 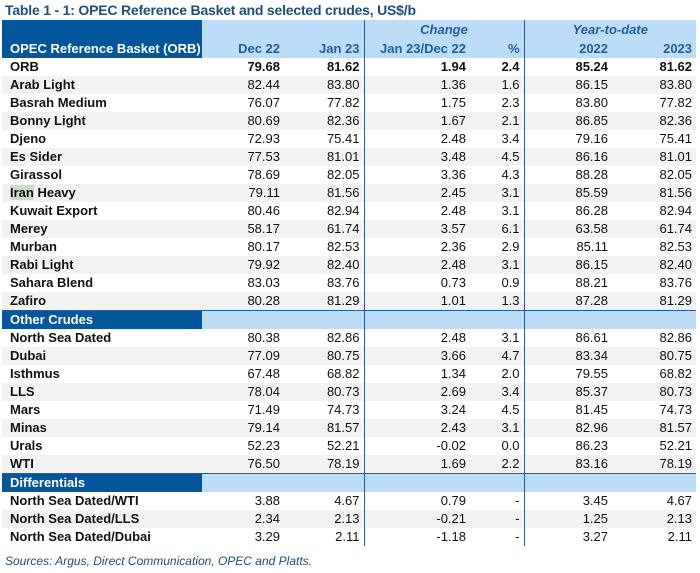 What do you see at coordinates (676, 210) in the screenshot?
I see `cell-value: 82.94` at bounding box center [676, 210].